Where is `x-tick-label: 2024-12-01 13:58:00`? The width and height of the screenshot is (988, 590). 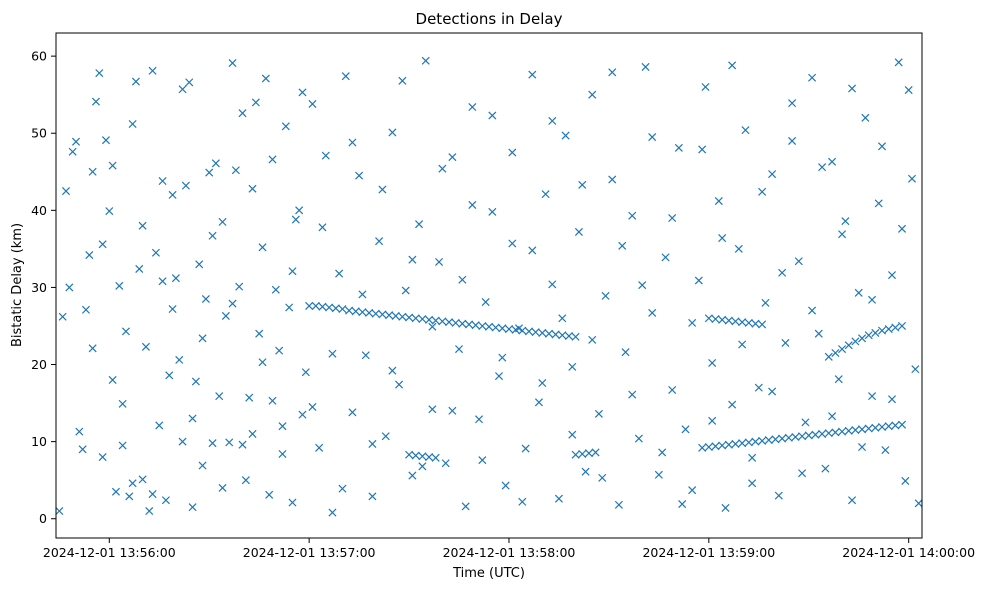 x-tick-label: 2024-12-01 13:58:00 is located at coordinates (509, 552).